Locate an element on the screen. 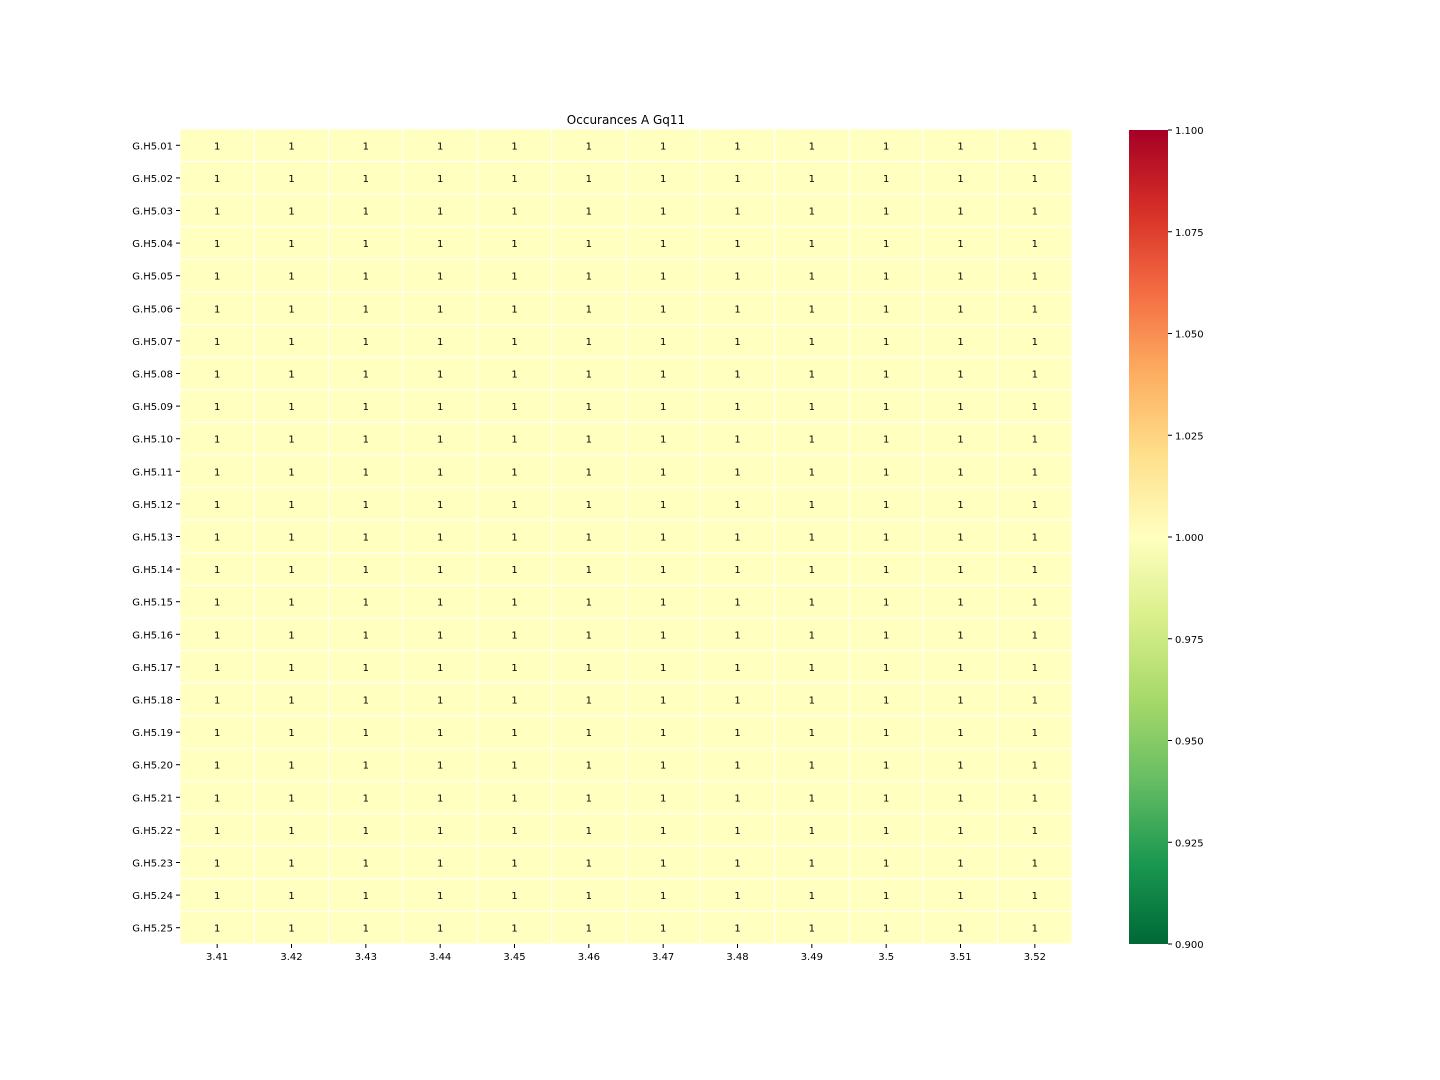 The image size is (1440, 1080). x-tick-label: 3.45 is located at coordinates (514, 957).